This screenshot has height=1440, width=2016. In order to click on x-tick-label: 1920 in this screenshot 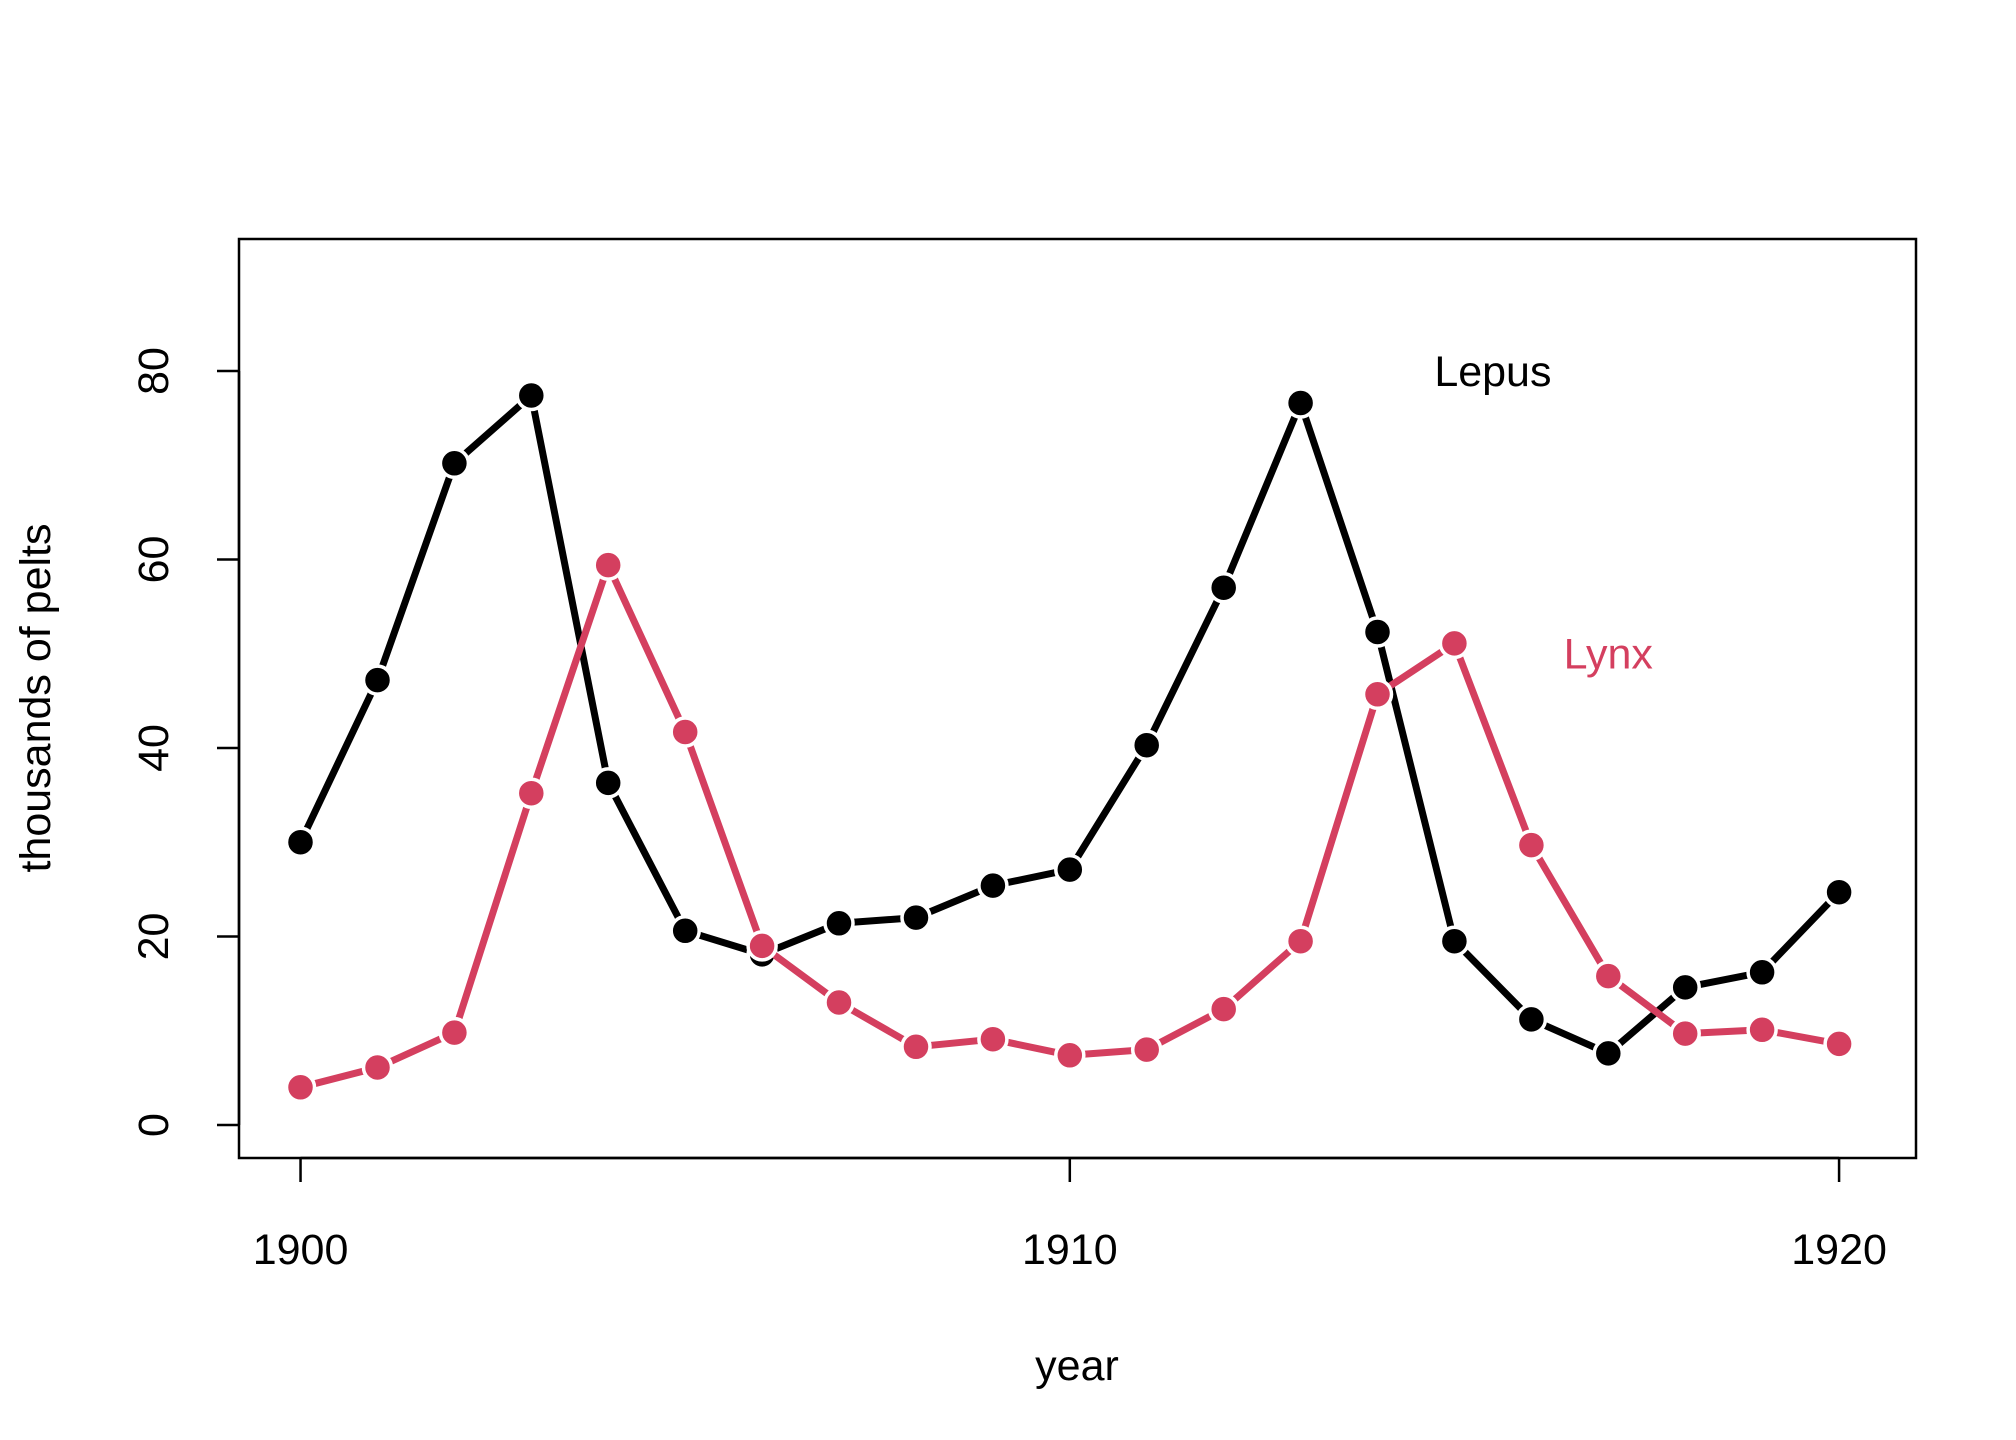, I will do `click(1839, 1250)`.